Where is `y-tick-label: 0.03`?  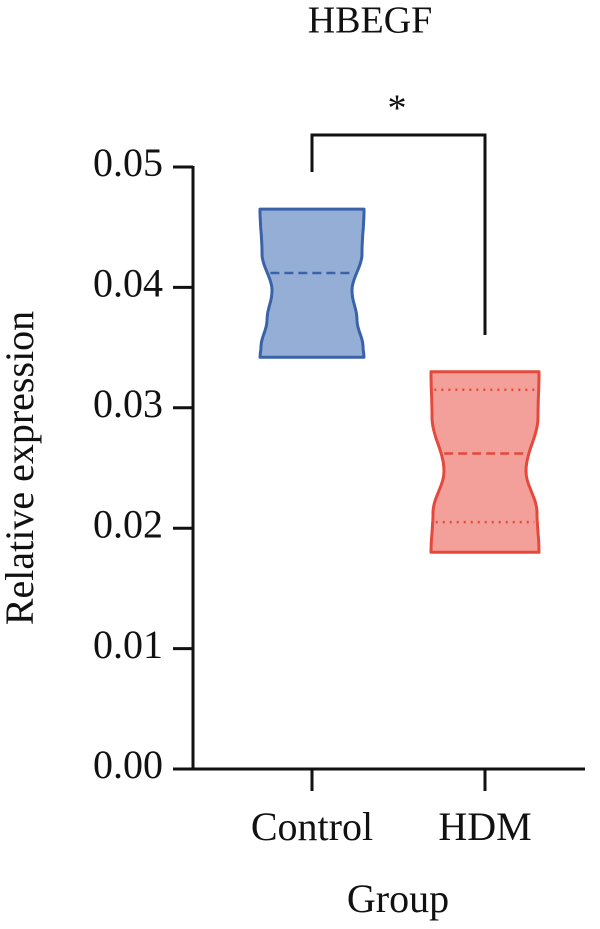
y-tick-label: 0.03 is located at coordinates (128, 403).